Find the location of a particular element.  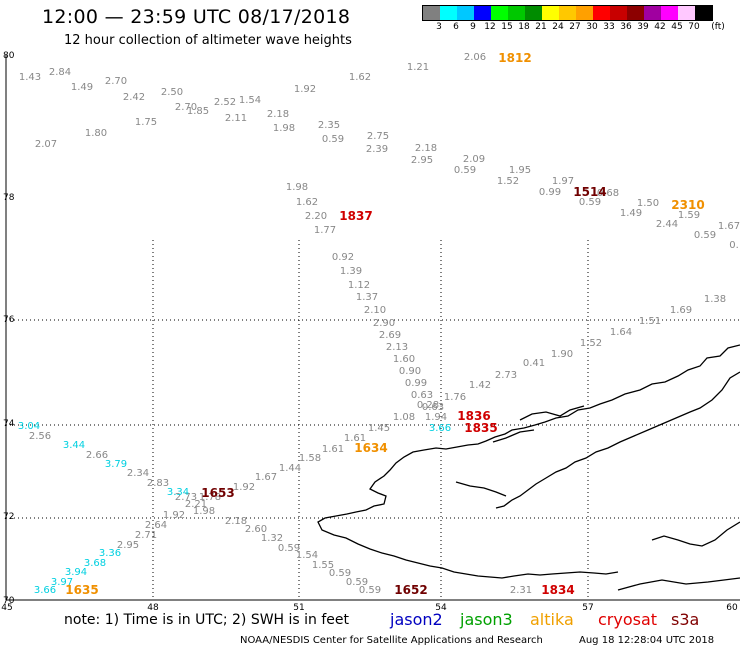

pass-time-label: 1812 is located at coordinates (514, 58).